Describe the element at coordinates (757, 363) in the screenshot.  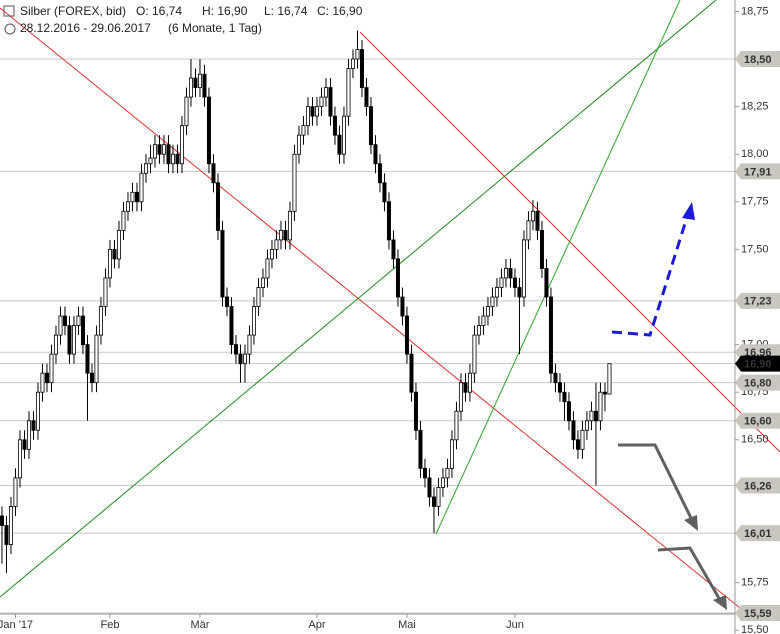
I see `last-price-box` at that location.